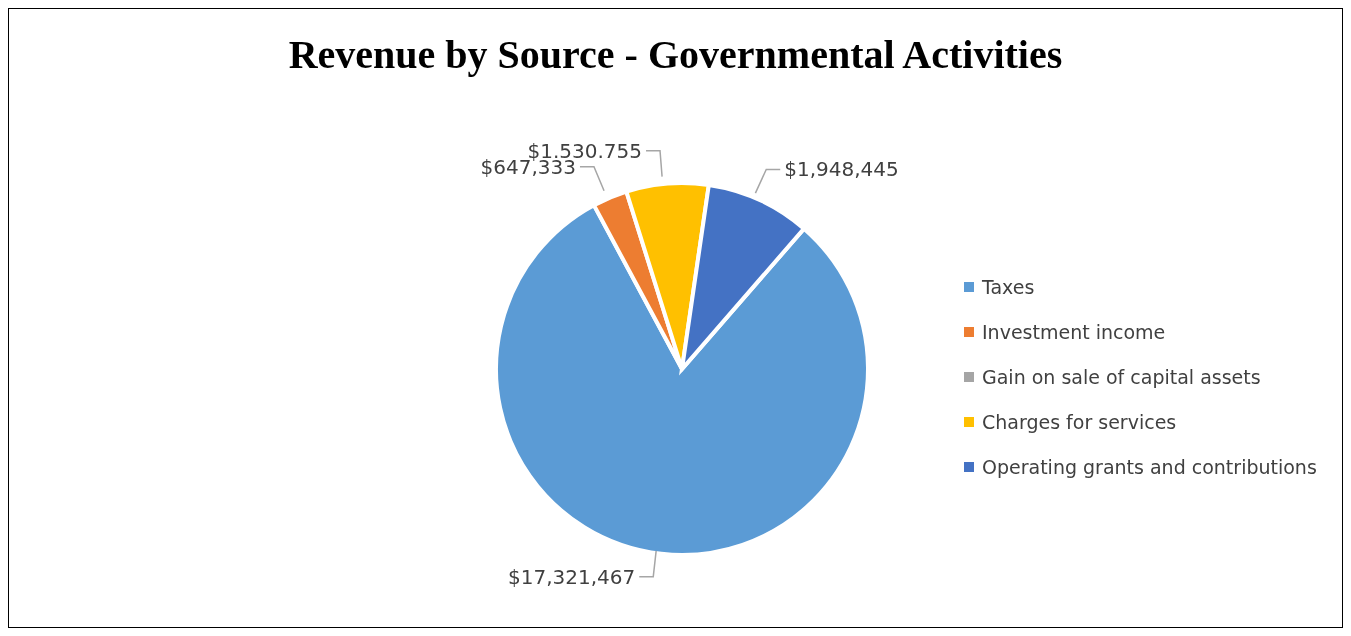  I want to click on legend-label: Investment income, so click(1074, 331).